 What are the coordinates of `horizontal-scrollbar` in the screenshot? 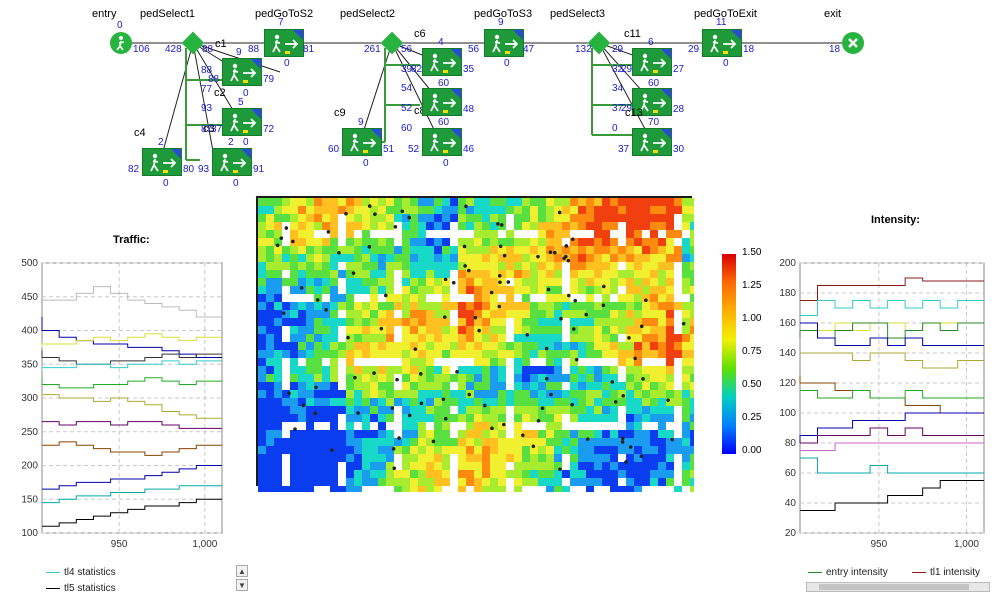 It's located at (898, 587).